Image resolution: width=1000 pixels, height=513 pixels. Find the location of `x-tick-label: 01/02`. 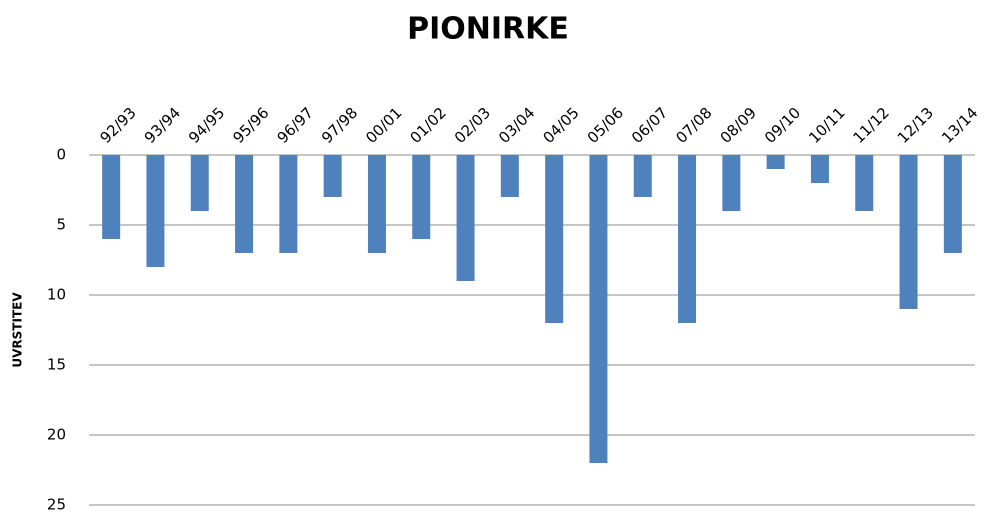

x-tick-label: 01/02 is located at coordinates (428, 125).